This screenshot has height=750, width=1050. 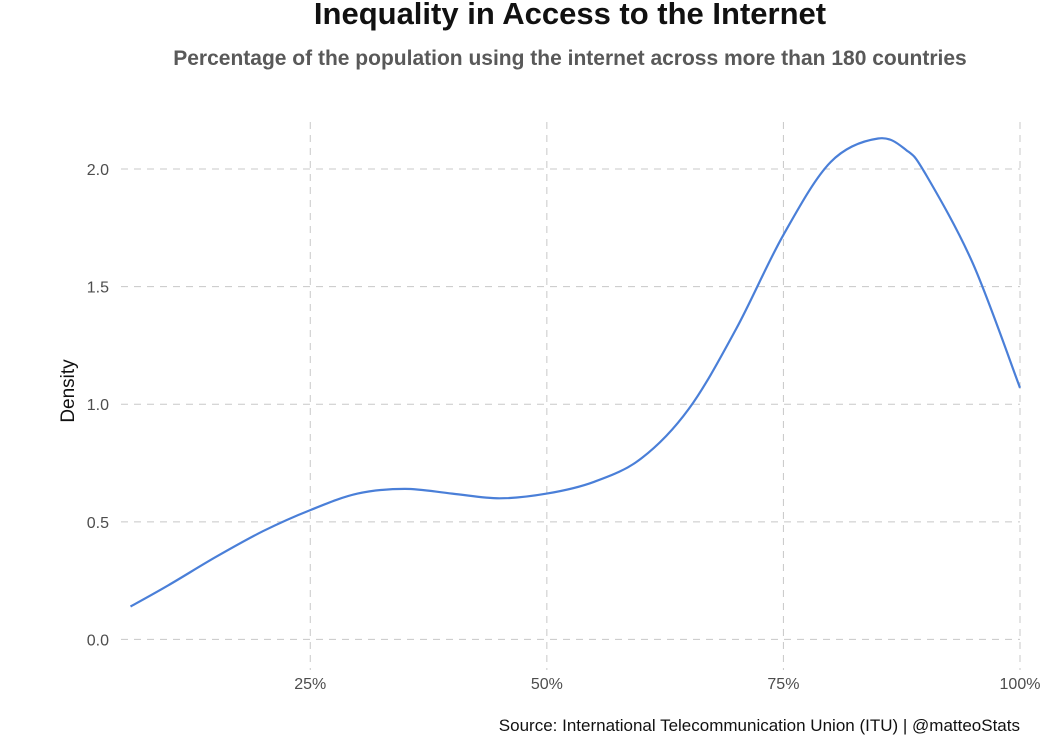 What do you see at coordinates (98, 523) in the screenshot?
I see `y-tick-label: 0.5` at bounding box center [98, 523].